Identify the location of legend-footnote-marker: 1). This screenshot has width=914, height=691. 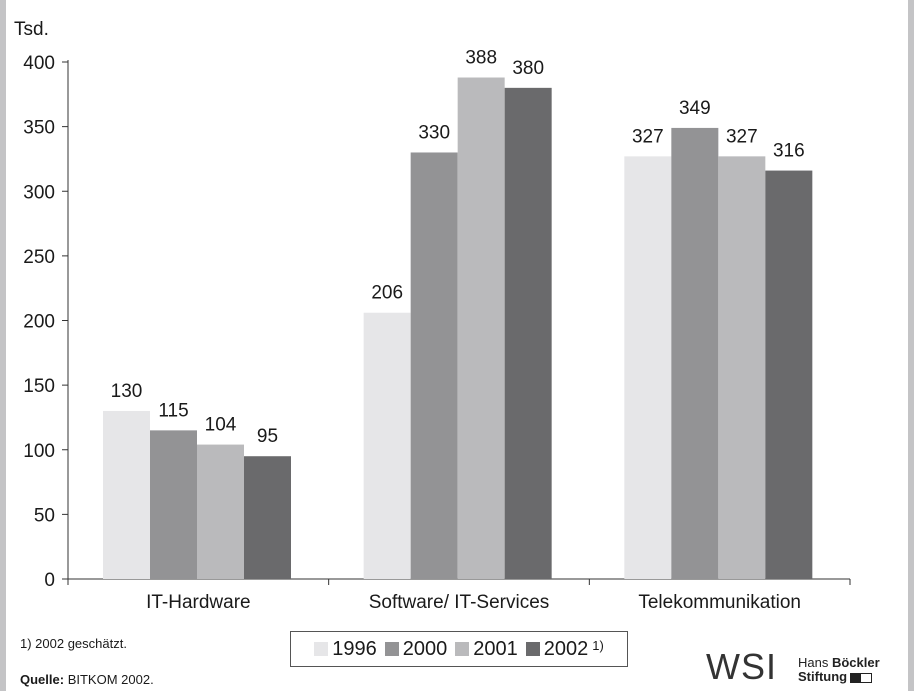
(598, 645).